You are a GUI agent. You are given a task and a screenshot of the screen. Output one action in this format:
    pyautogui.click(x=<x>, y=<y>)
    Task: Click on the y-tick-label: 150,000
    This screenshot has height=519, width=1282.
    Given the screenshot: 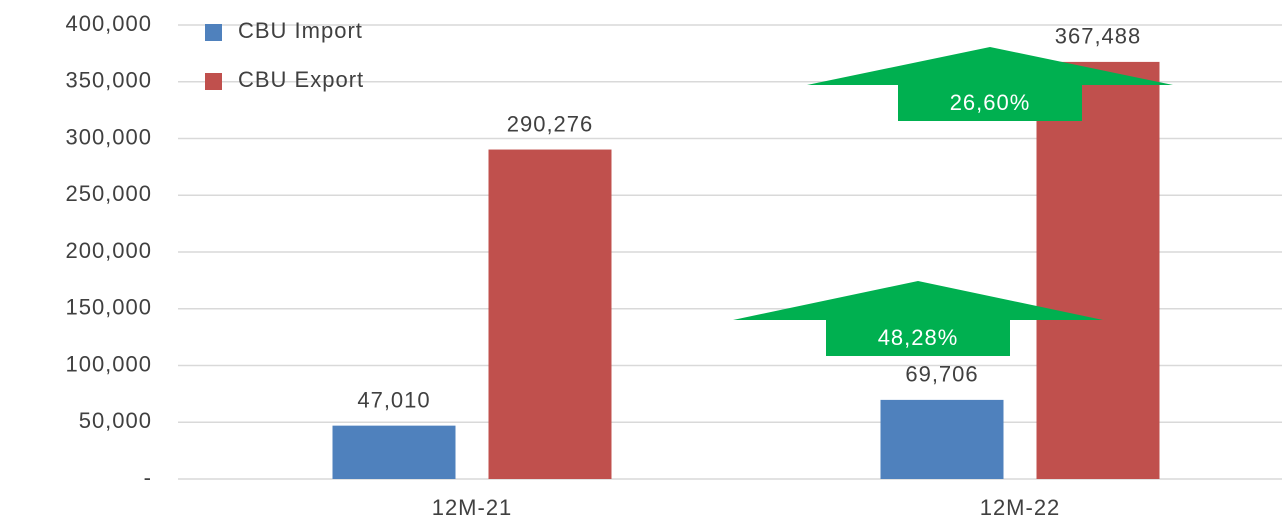 What is the action you would take?
    pyautogui.click(x=108, y=307)
    